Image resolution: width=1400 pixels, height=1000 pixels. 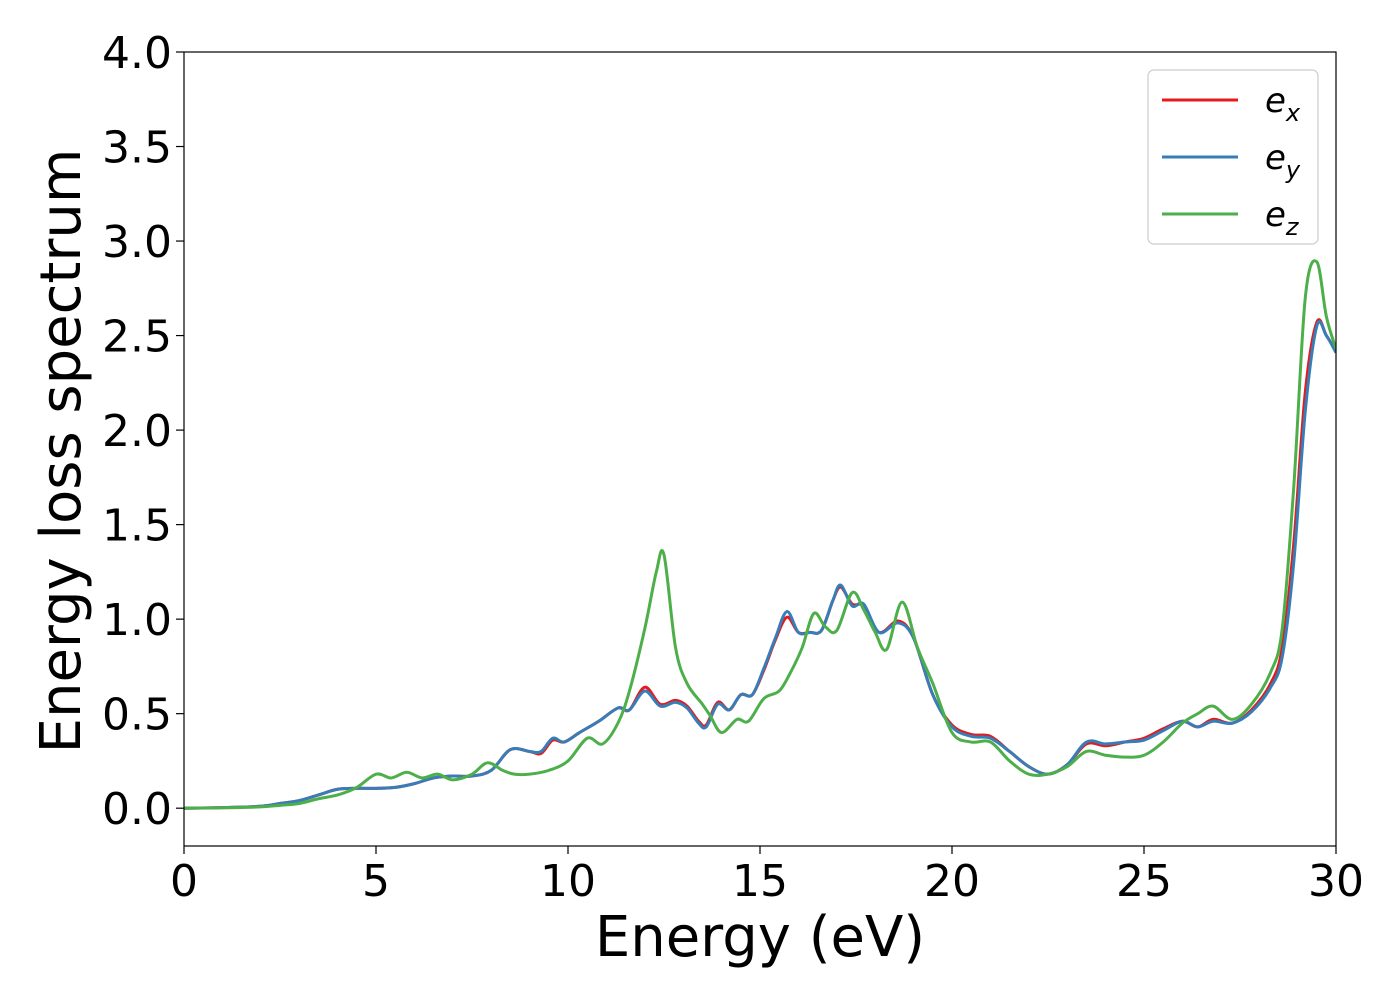 What do you see at coordinates (1336, 881) in the screenshot?
I see `x-tick-label: 30` at bounding box center [1336, 881].